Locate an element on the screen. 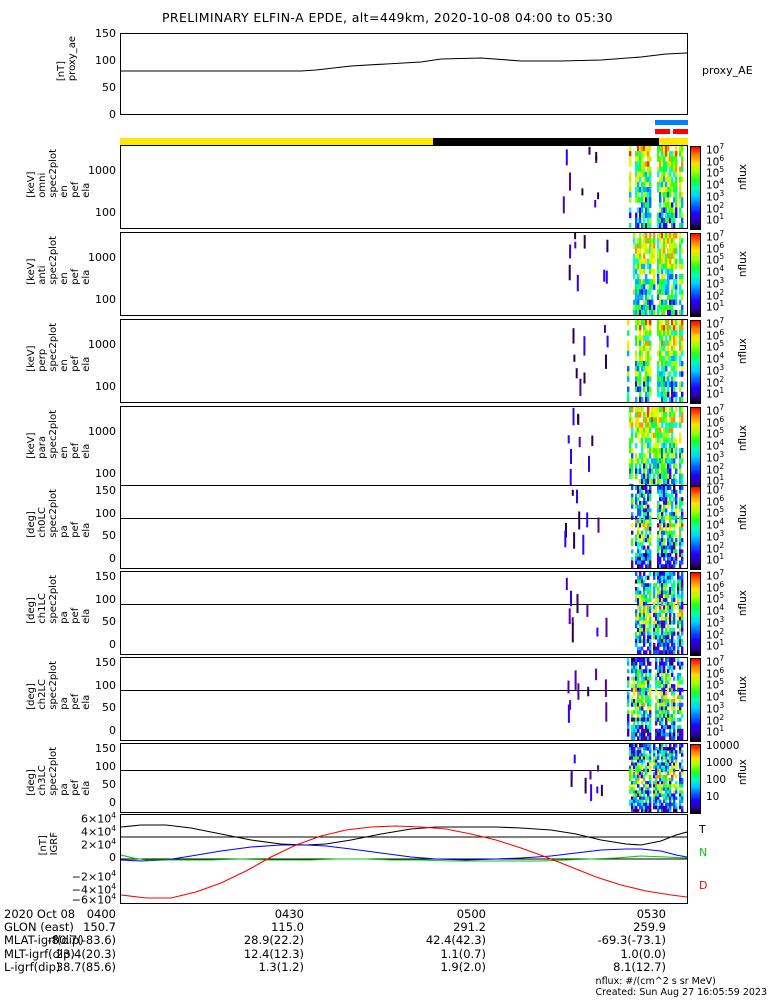  pa_ch2-ytick: 0 is located at coordinates (112, 730).